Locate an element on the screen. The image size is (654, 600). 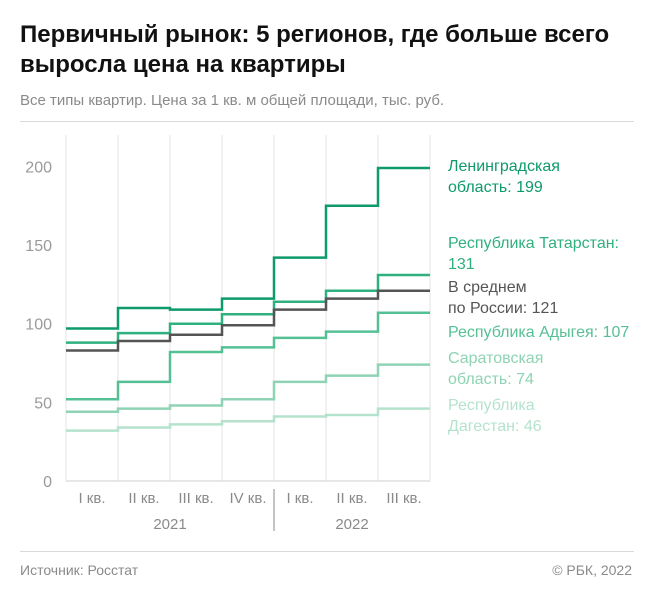
series-label: Ленинградская область: 199 is located at coordinates (504, 177).